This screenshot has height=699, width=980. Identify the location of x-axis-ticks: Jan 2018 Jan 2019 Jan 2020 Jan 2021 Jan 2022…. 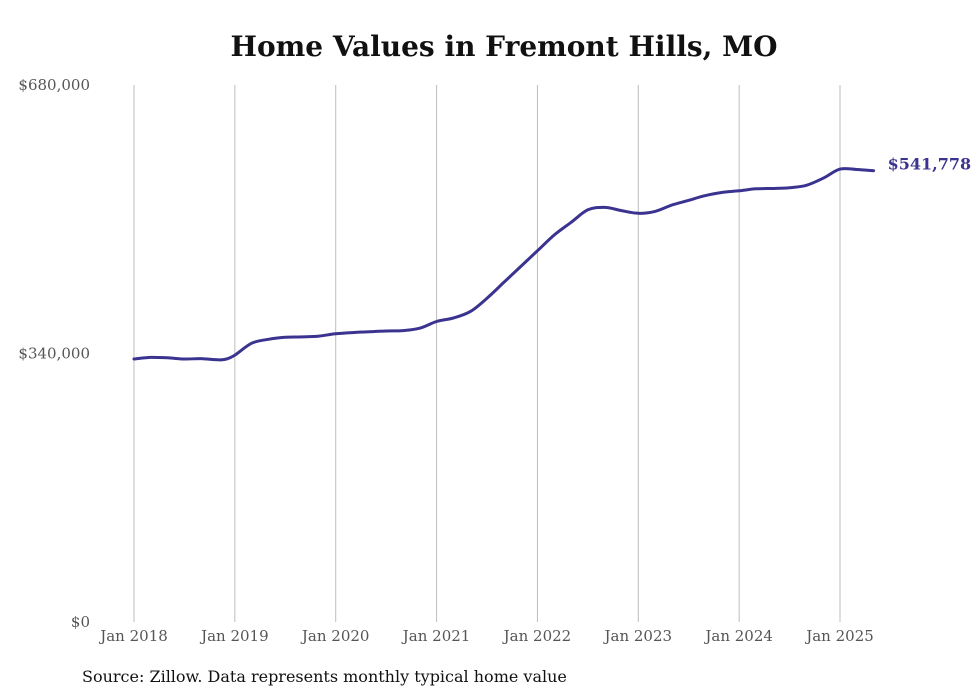
(486, 636).